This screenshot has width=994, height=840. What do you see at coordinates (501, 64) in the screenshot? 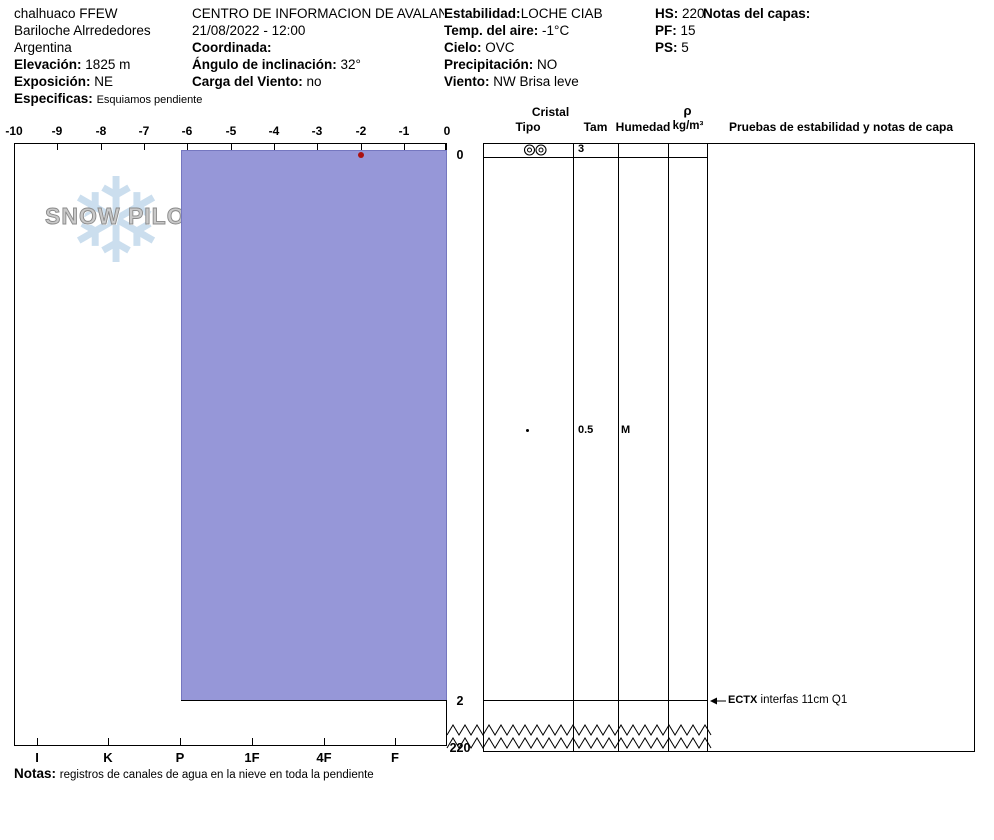
I see `precipitation: Precipitación: NO` at bounding box center [501, 64].